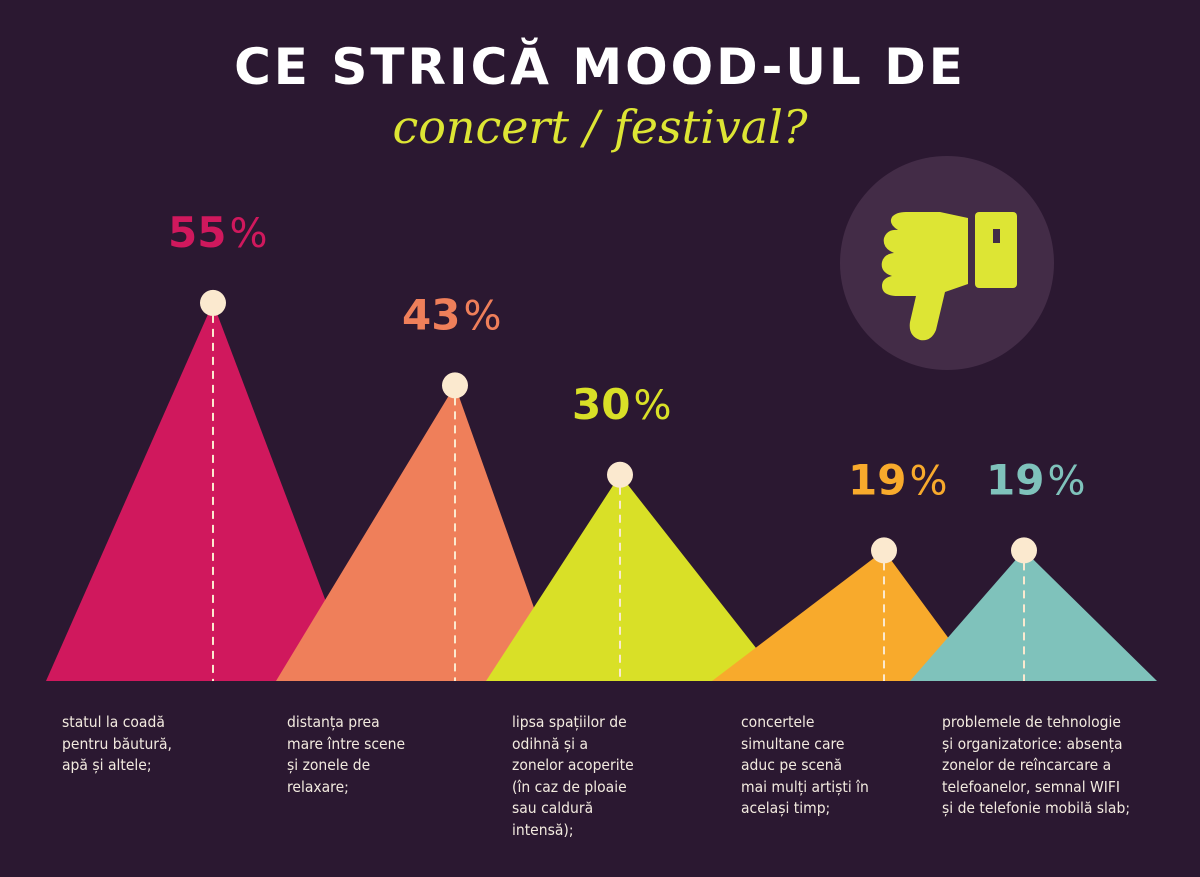 The width and height of the screenshot is (1200, 877). What do you see at coordinates (217, 232) in the screenshot?
I see `percent-label-1: 55%` at bounding box center [217, 232].